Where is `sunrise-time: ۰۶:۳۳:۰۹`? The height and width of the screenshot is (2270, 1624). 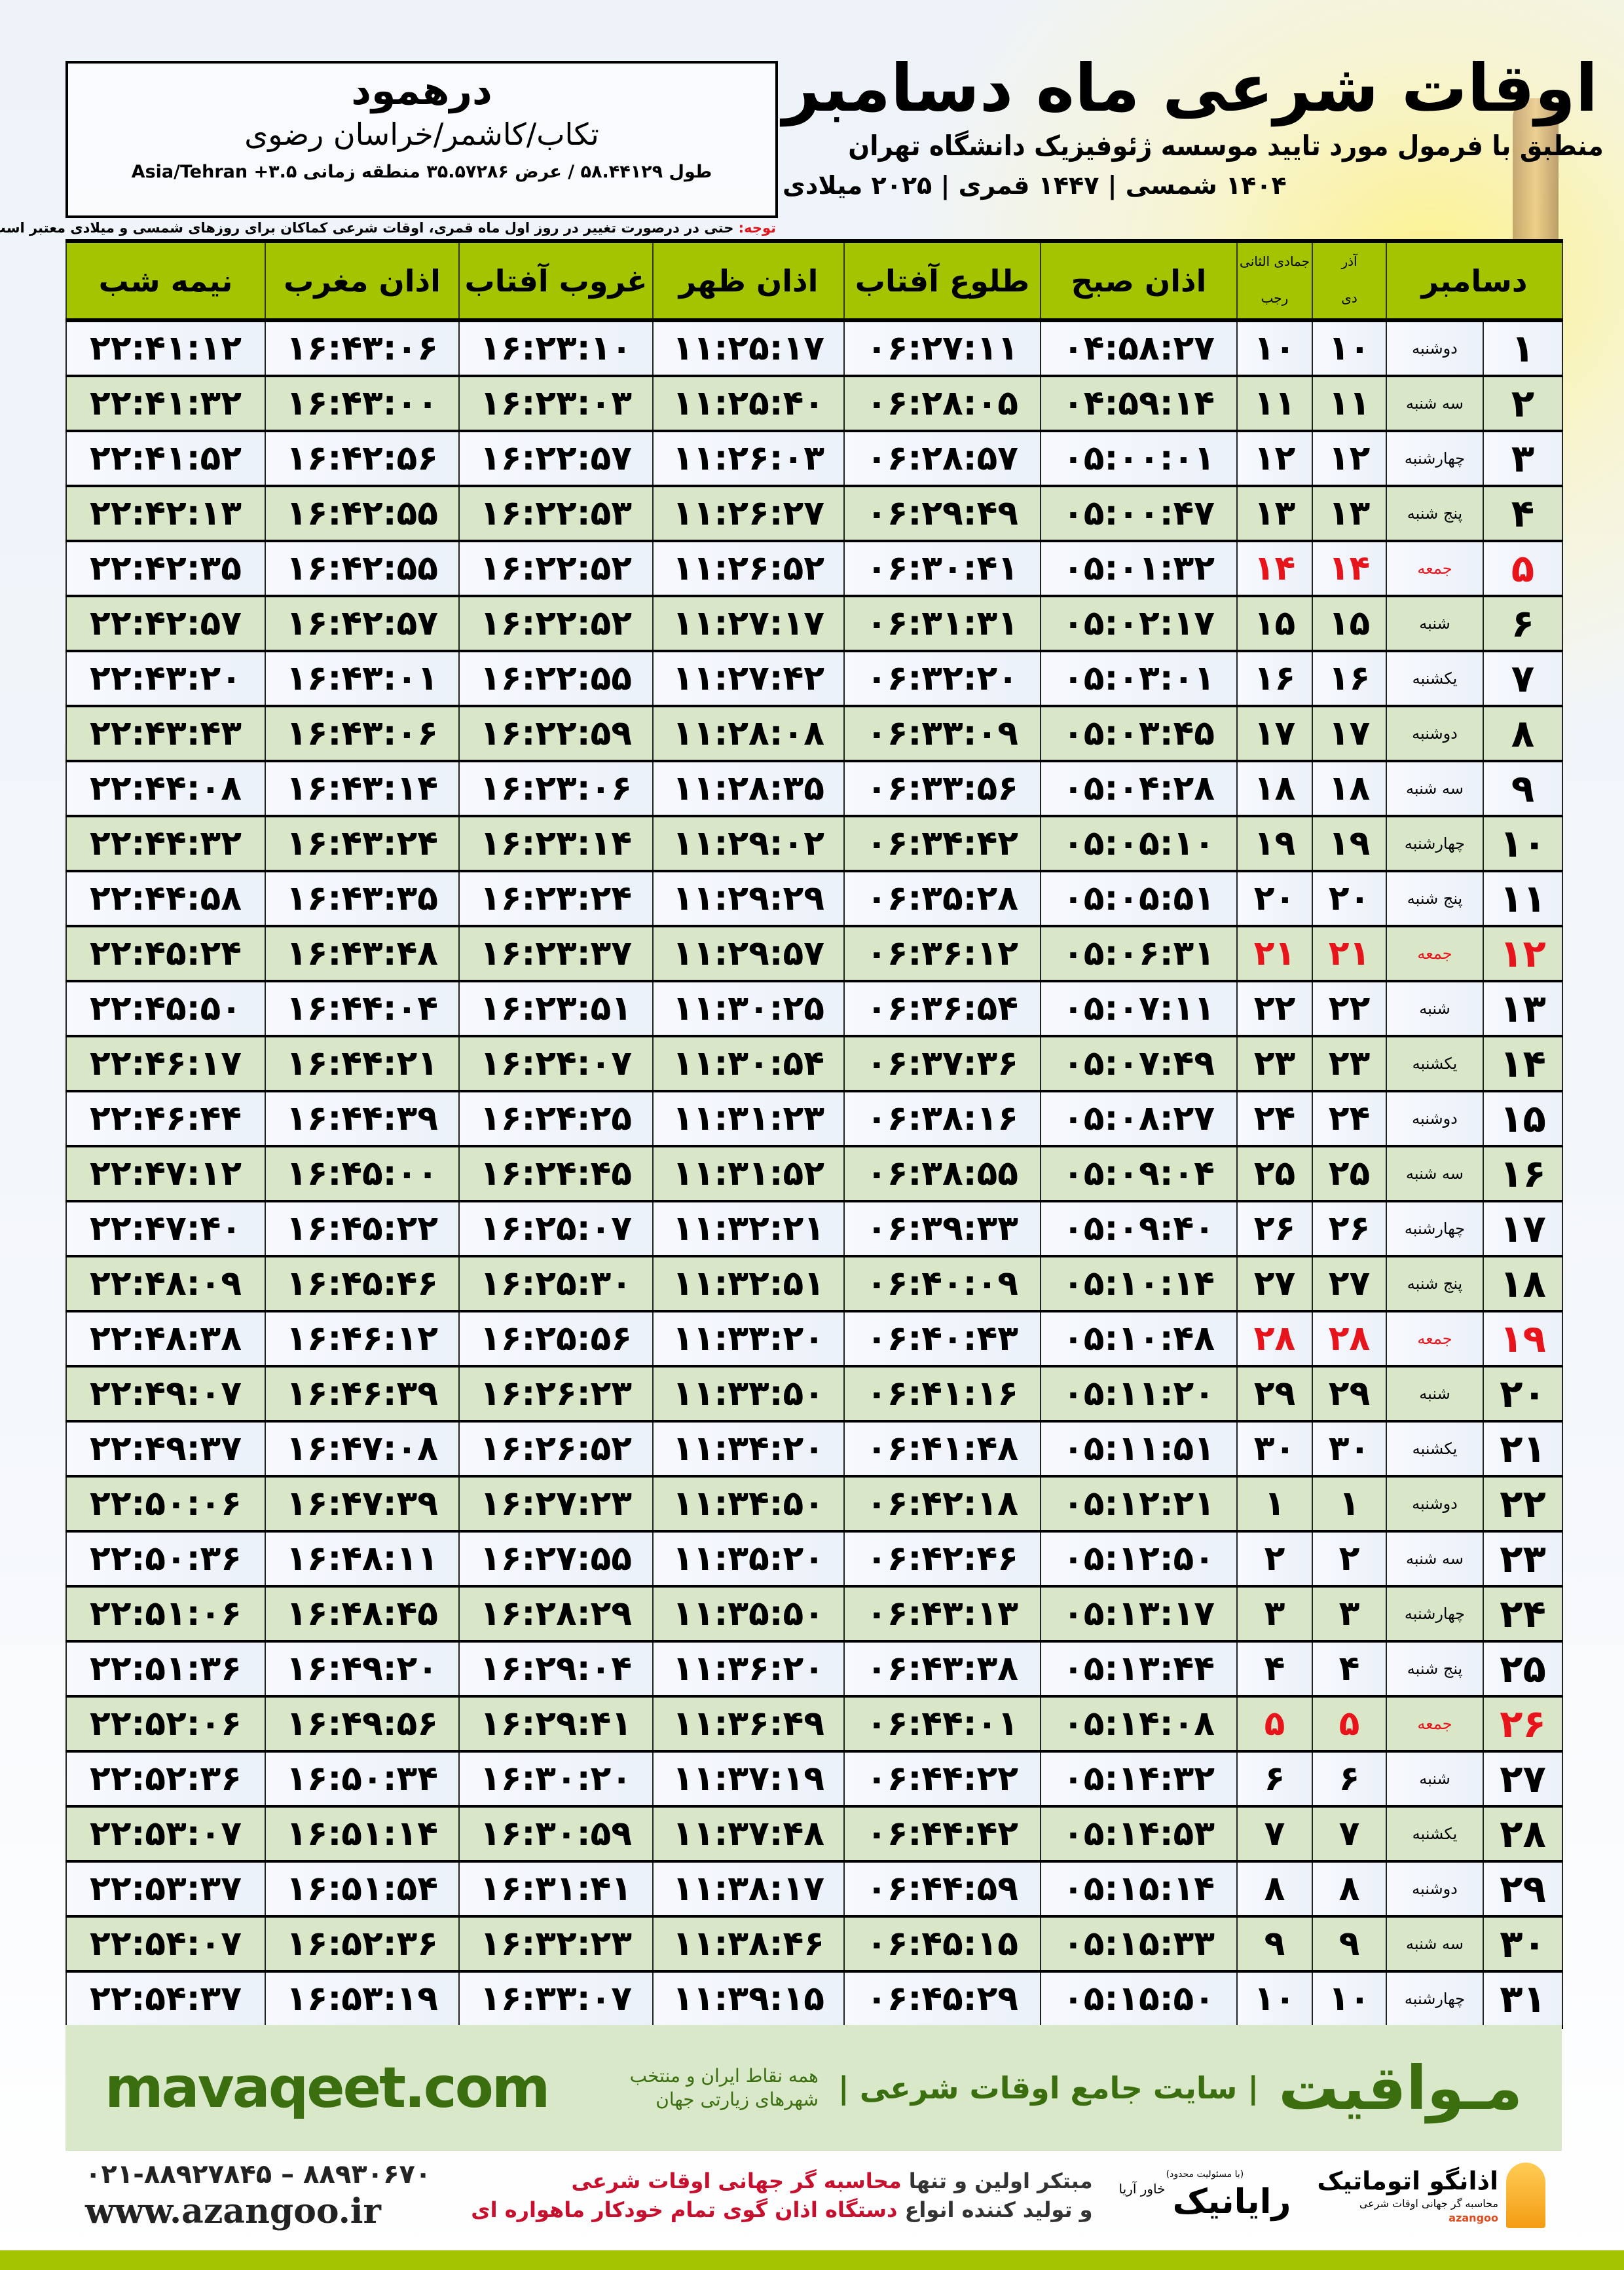
sunrise-time: ۰۶:۳۳:۰۹ is located at coordinates (942, 733).